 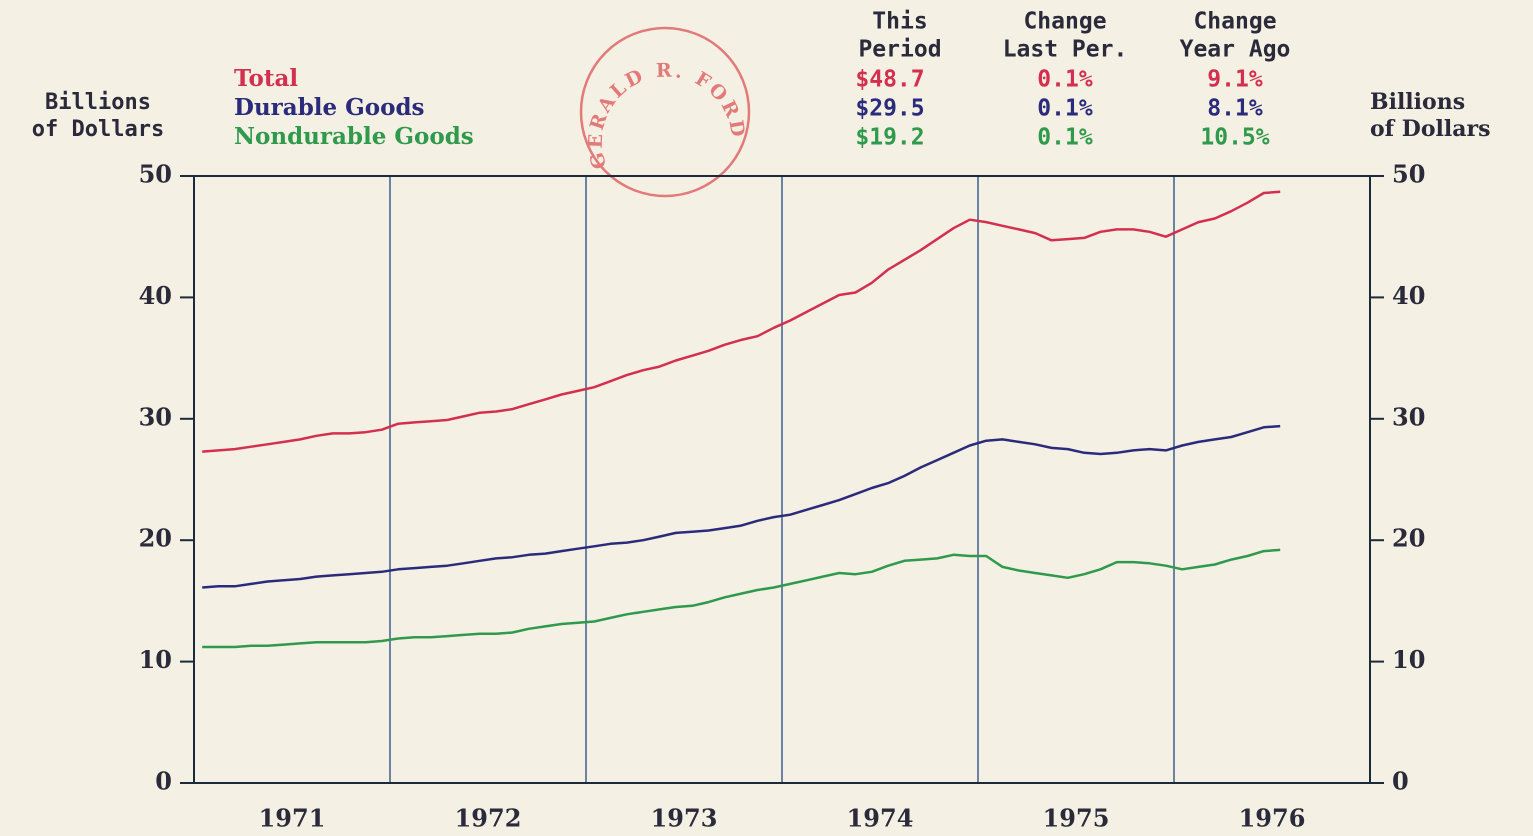 What do you see at coordinates (899, 50) in the screenshot?
I see `summary-header: Period` at bounding box center [899, 50].